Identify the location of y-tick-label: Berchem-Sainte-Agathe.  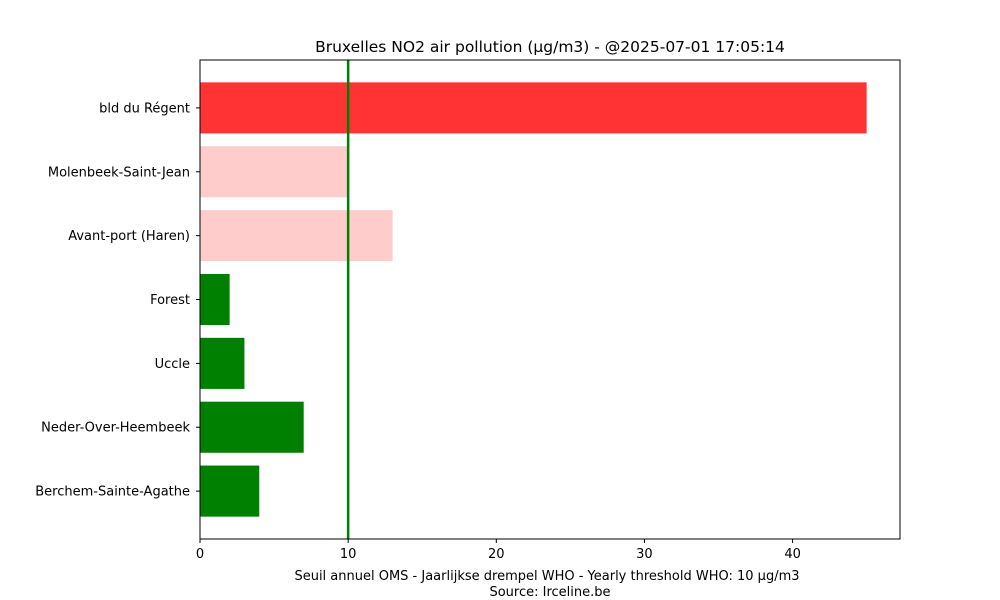
(112, 492).